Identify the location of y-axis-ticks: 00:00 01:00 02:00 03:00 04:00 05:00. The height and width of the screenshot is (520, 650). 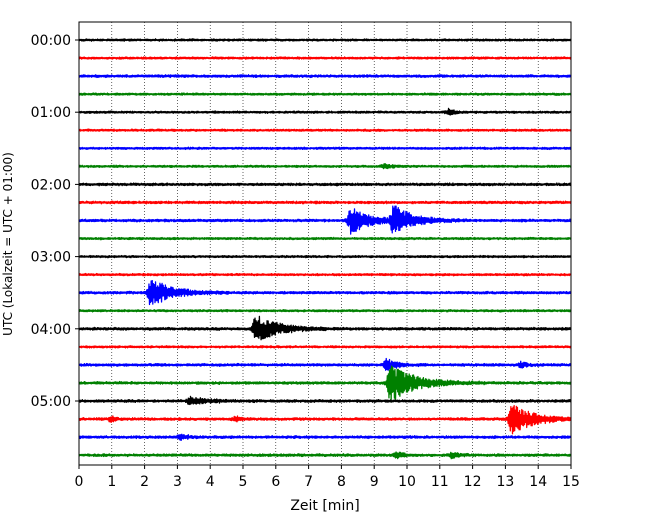
(55, 221).